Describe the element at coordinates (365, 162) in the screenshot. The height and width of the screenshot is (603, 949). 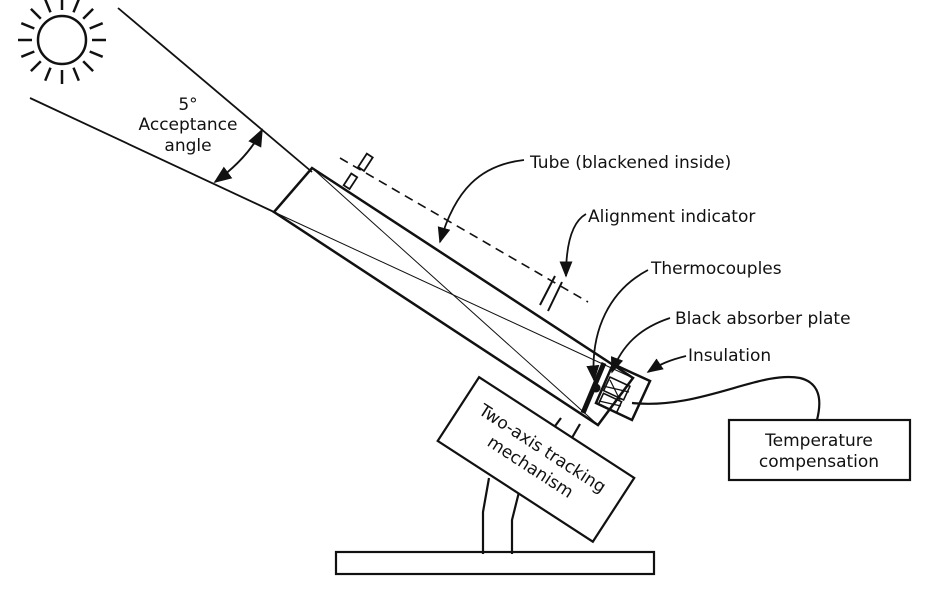
I see `alignment-sight-front` at that location.